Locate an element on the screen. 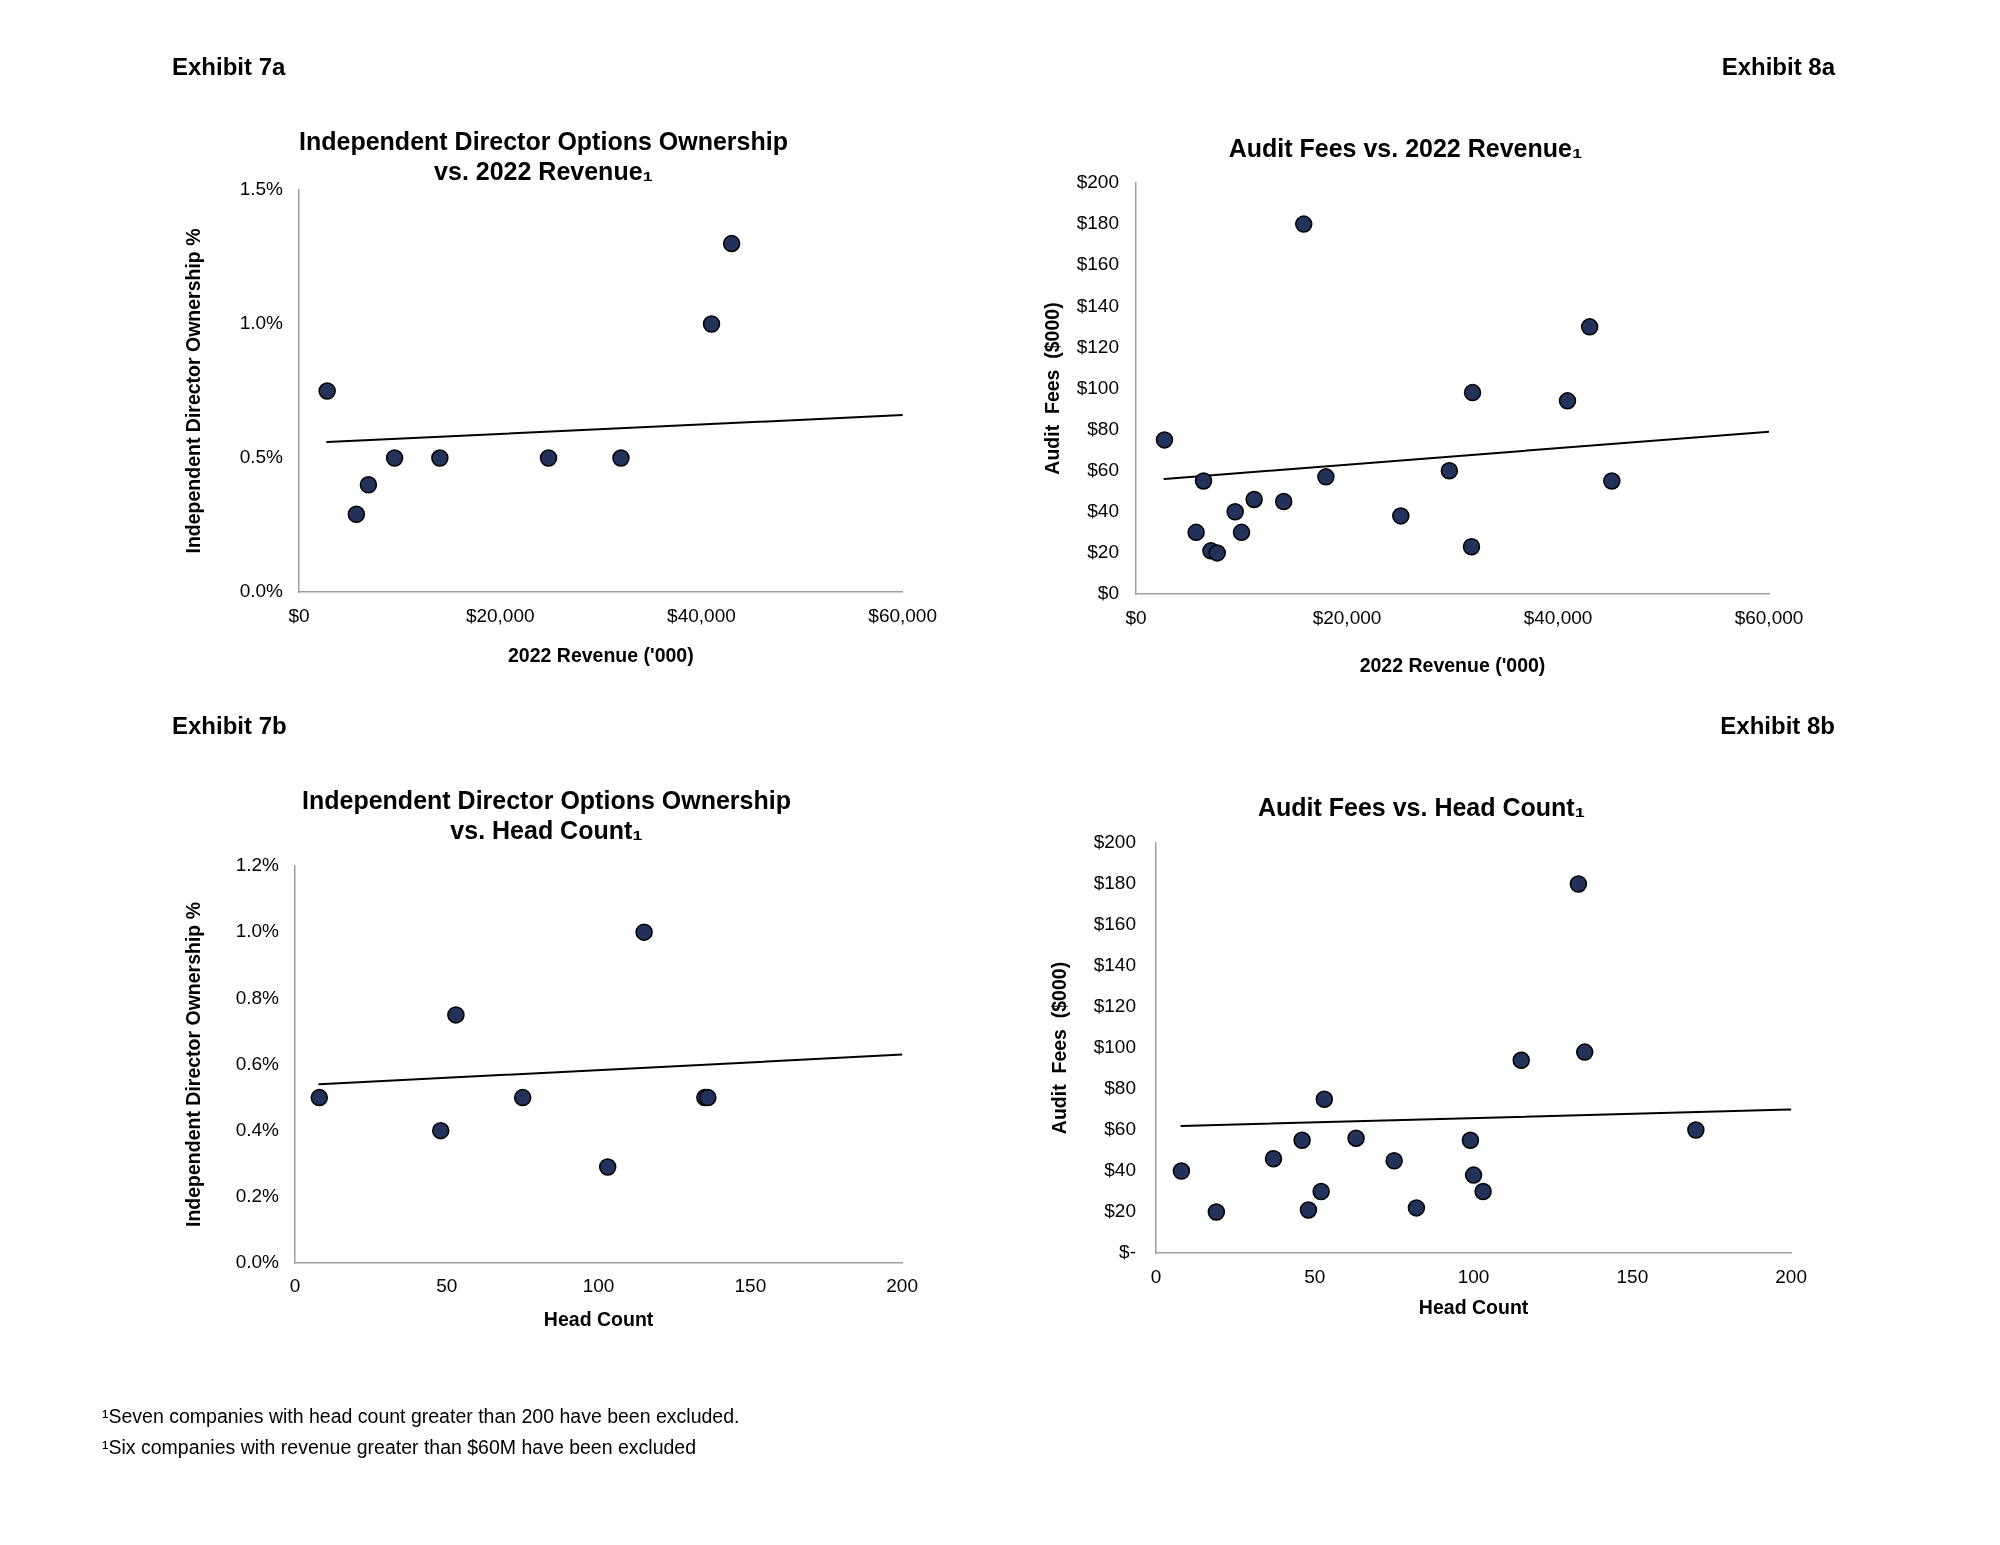  text: Exhibit 8a is located at coordinates (1778, 67).